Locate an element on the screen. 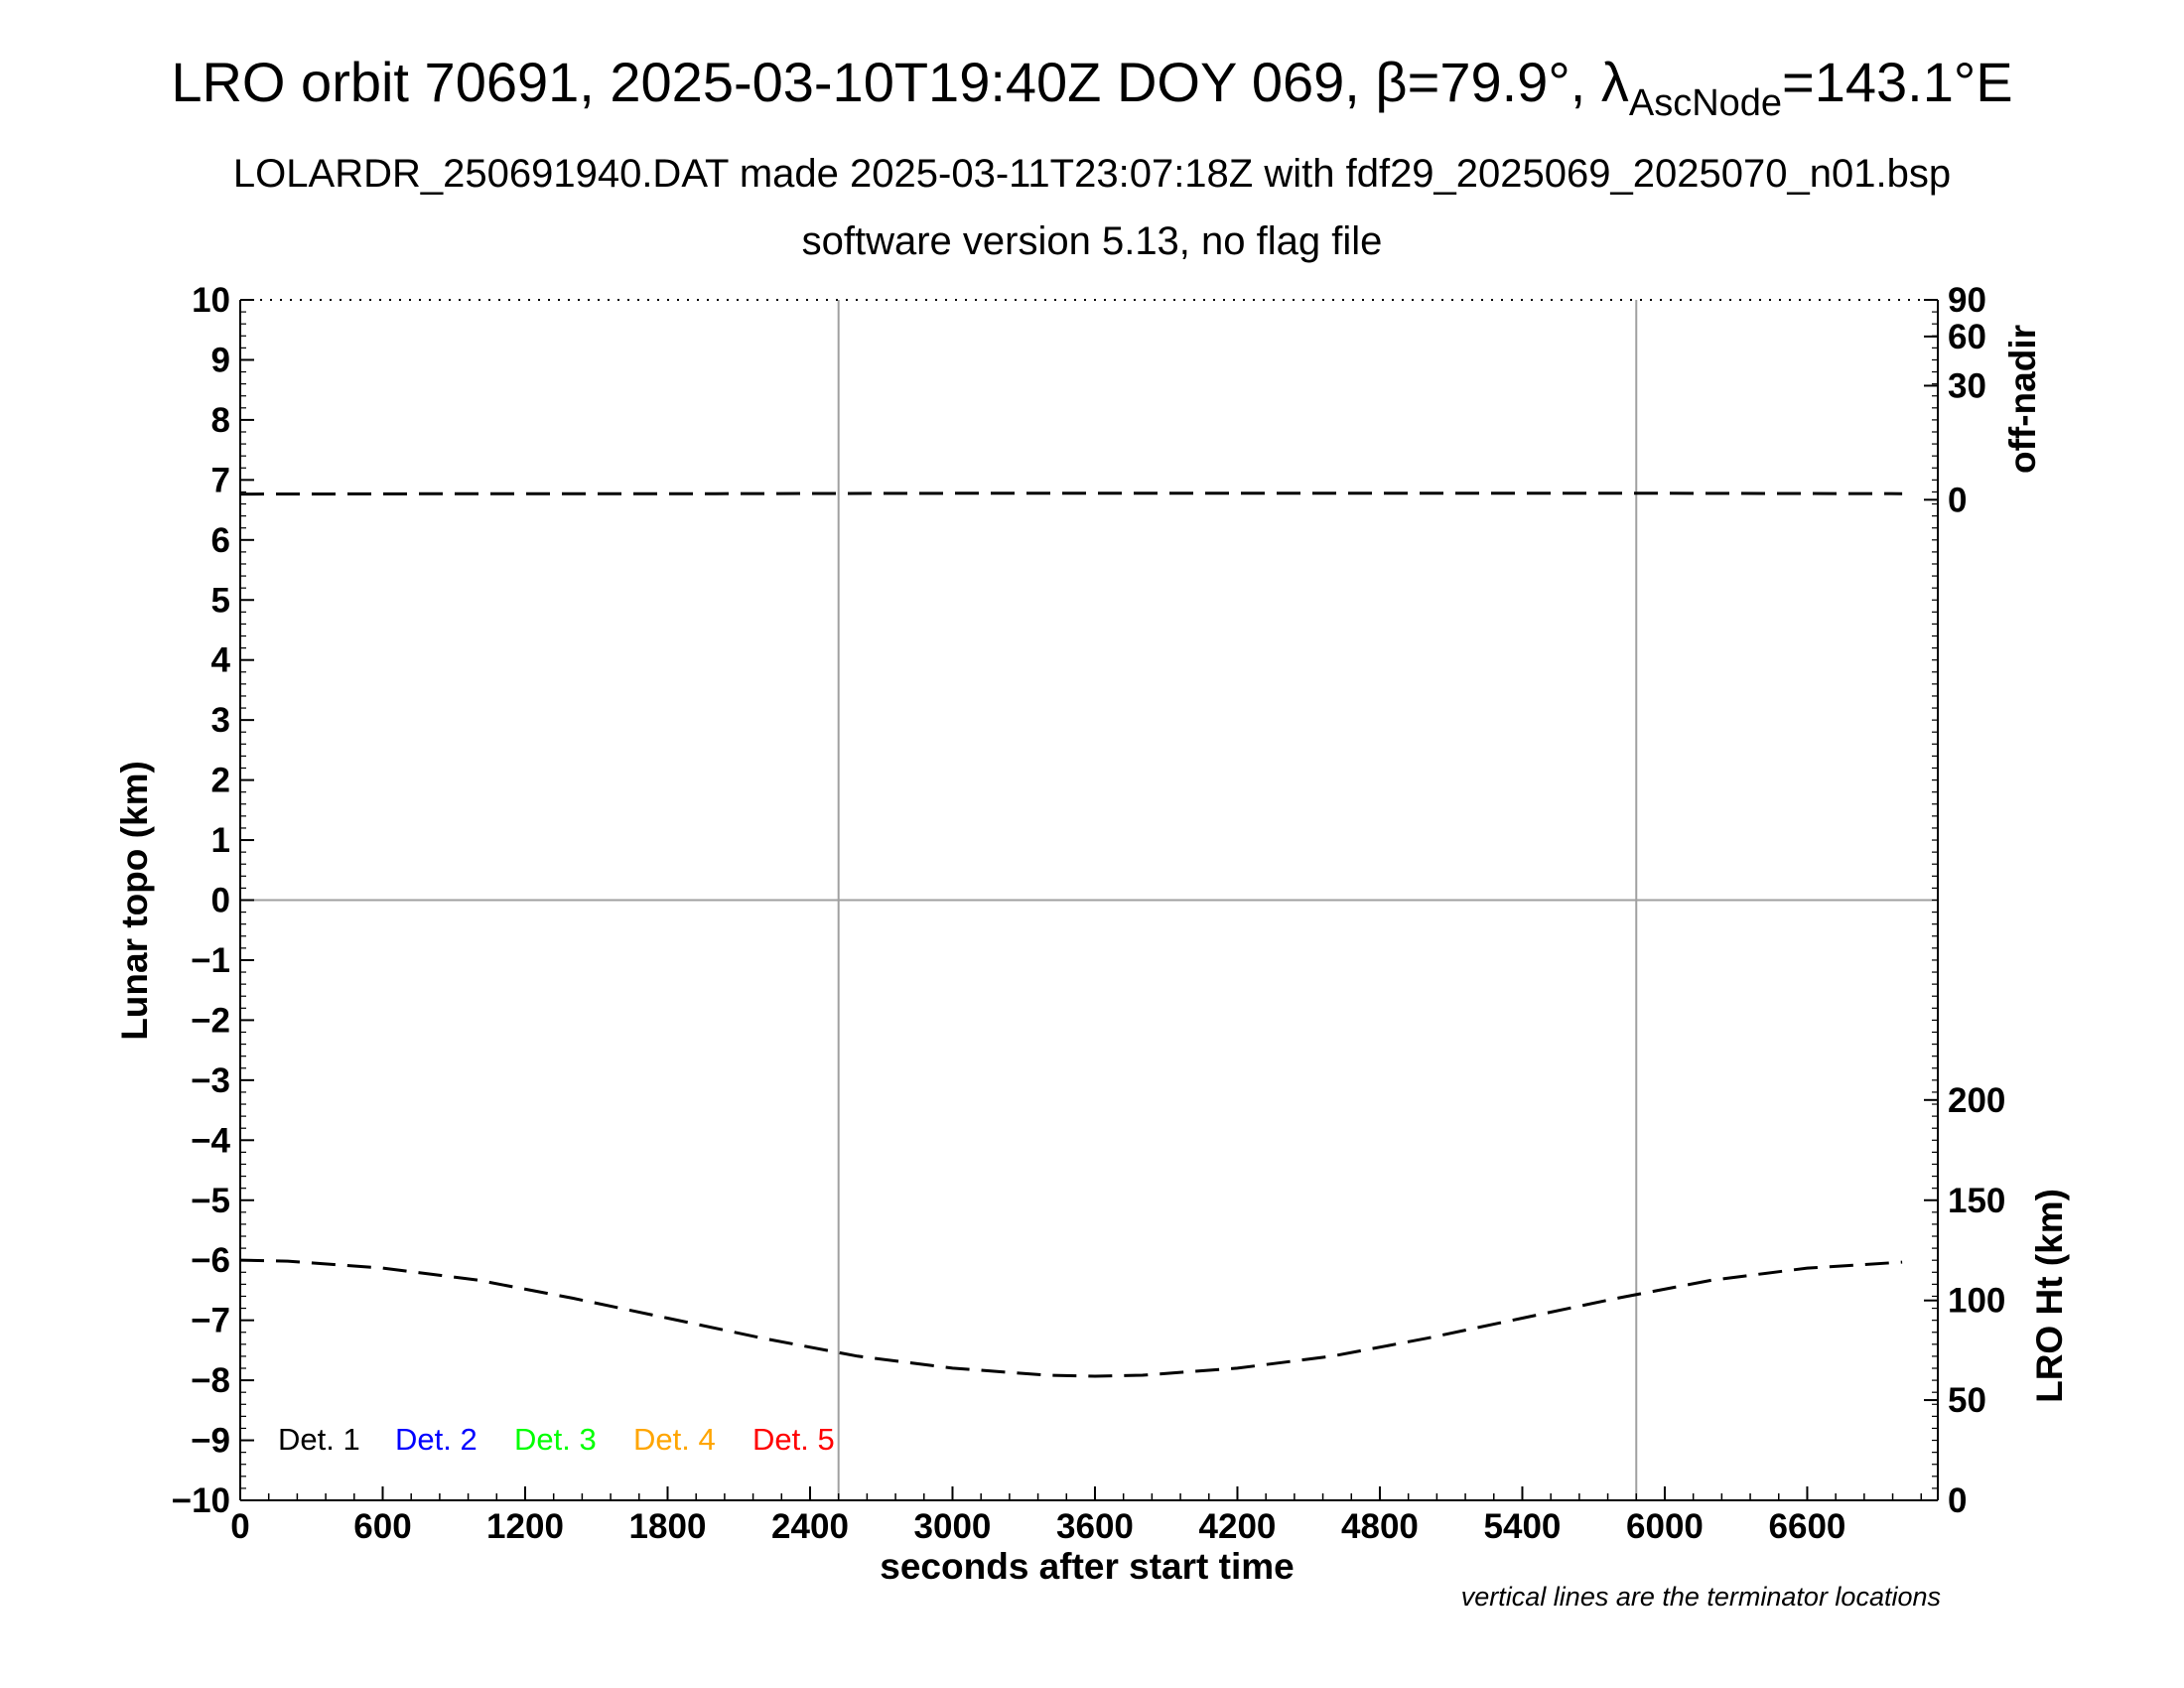  x-tick-label: 1800 is located at coordinates (668, 1526).